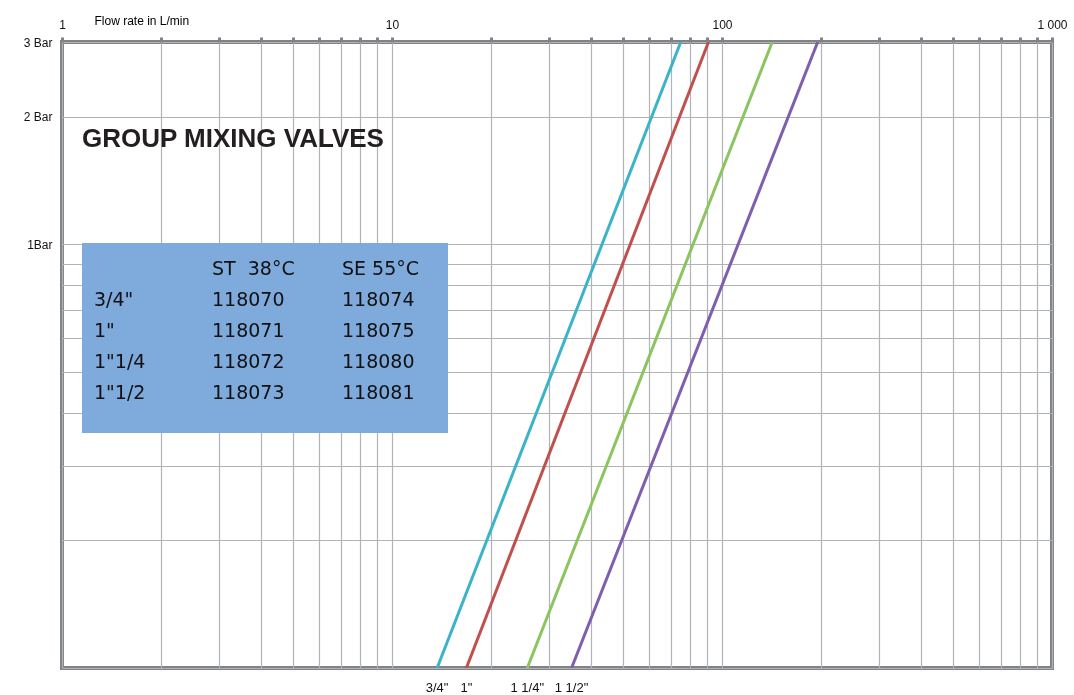 The image size is (1074, 695). I want to click on annotation: ST 38°C, so click(254, 269).